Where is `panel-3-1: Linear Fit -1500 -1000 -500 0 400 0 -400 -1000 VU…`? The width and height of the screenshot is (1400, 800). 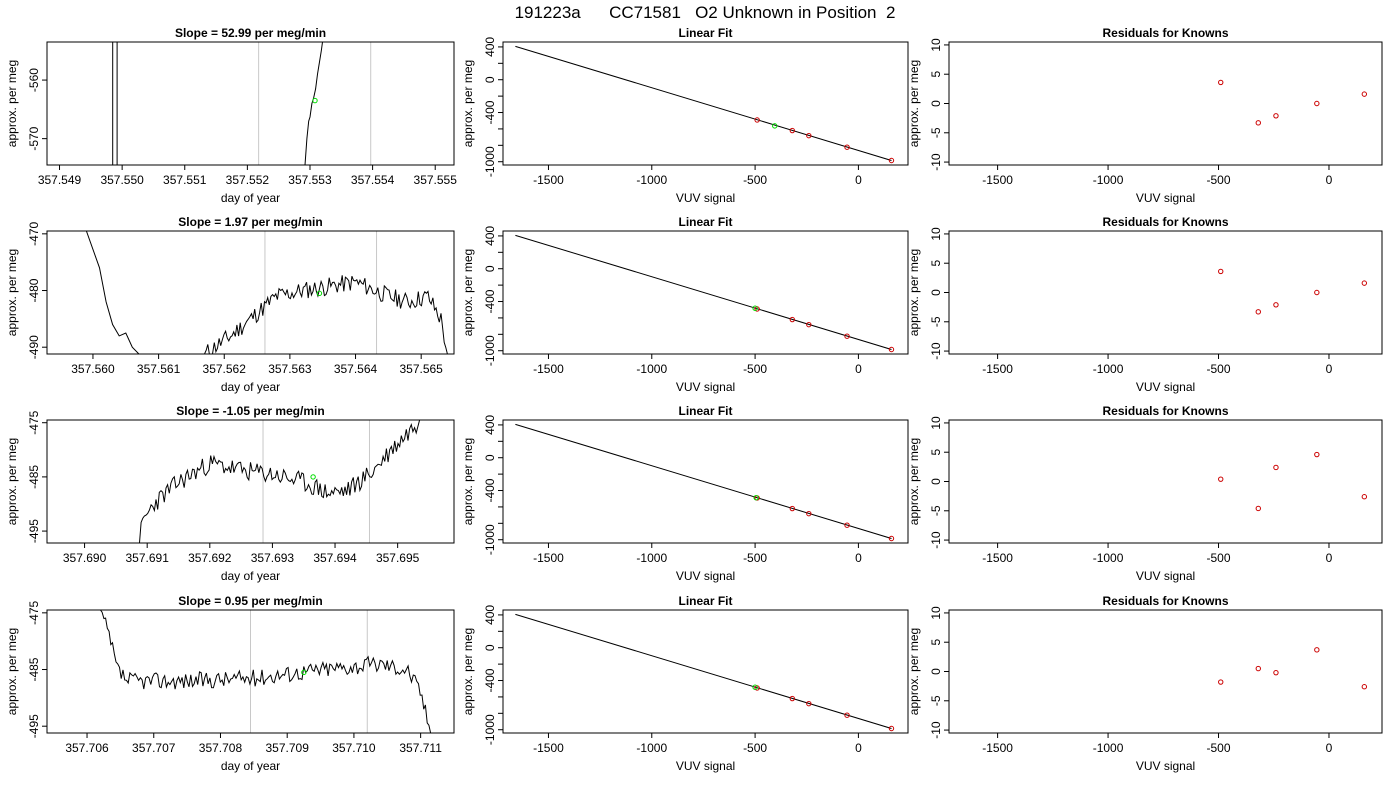 panel-3-1: Linear Fit -1500 -1000 -500 0 400 0 -400 -1000 VU… is located at coordinates (685, 683).